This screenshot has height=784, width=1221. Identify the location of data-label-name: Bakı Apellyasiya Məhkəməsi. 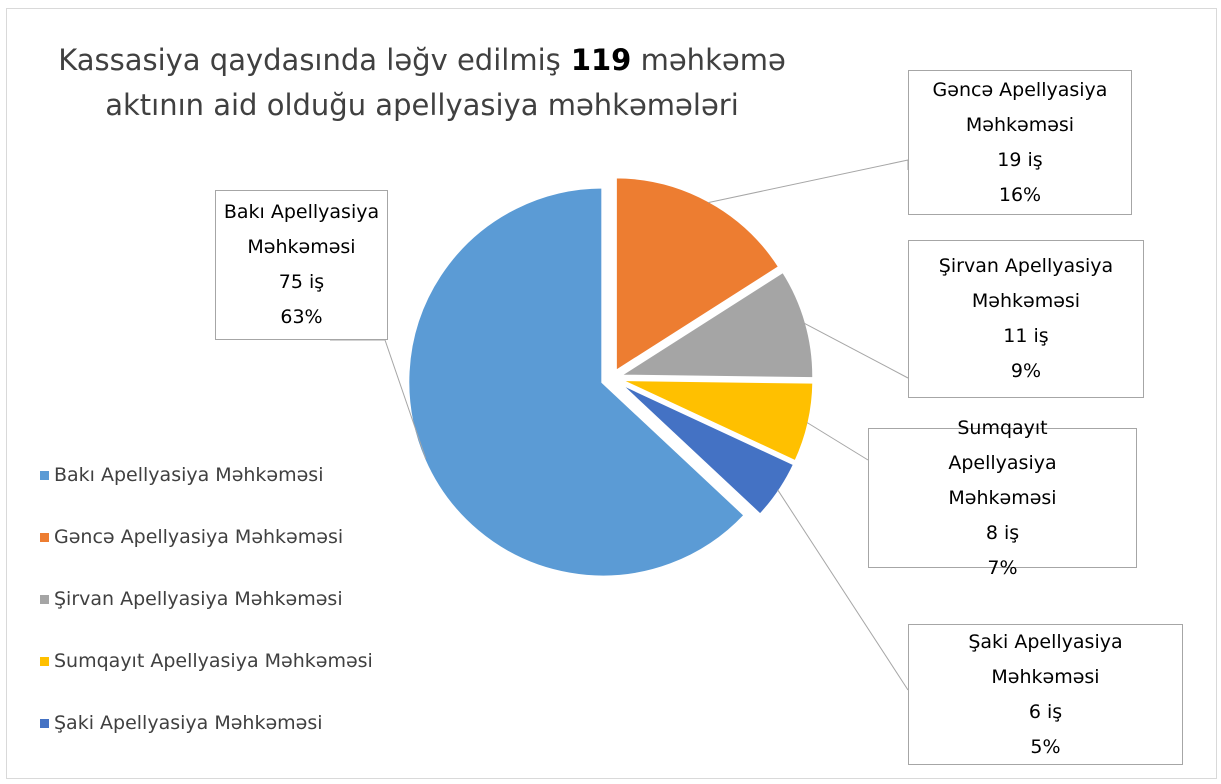
(301, 229).